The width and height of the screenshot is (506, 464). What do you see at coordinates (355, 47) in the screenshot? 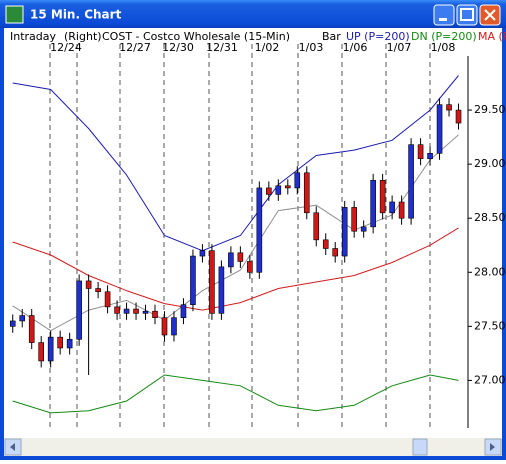
I see `x-tick-label: 1/06` at bounding box center [355, 47].